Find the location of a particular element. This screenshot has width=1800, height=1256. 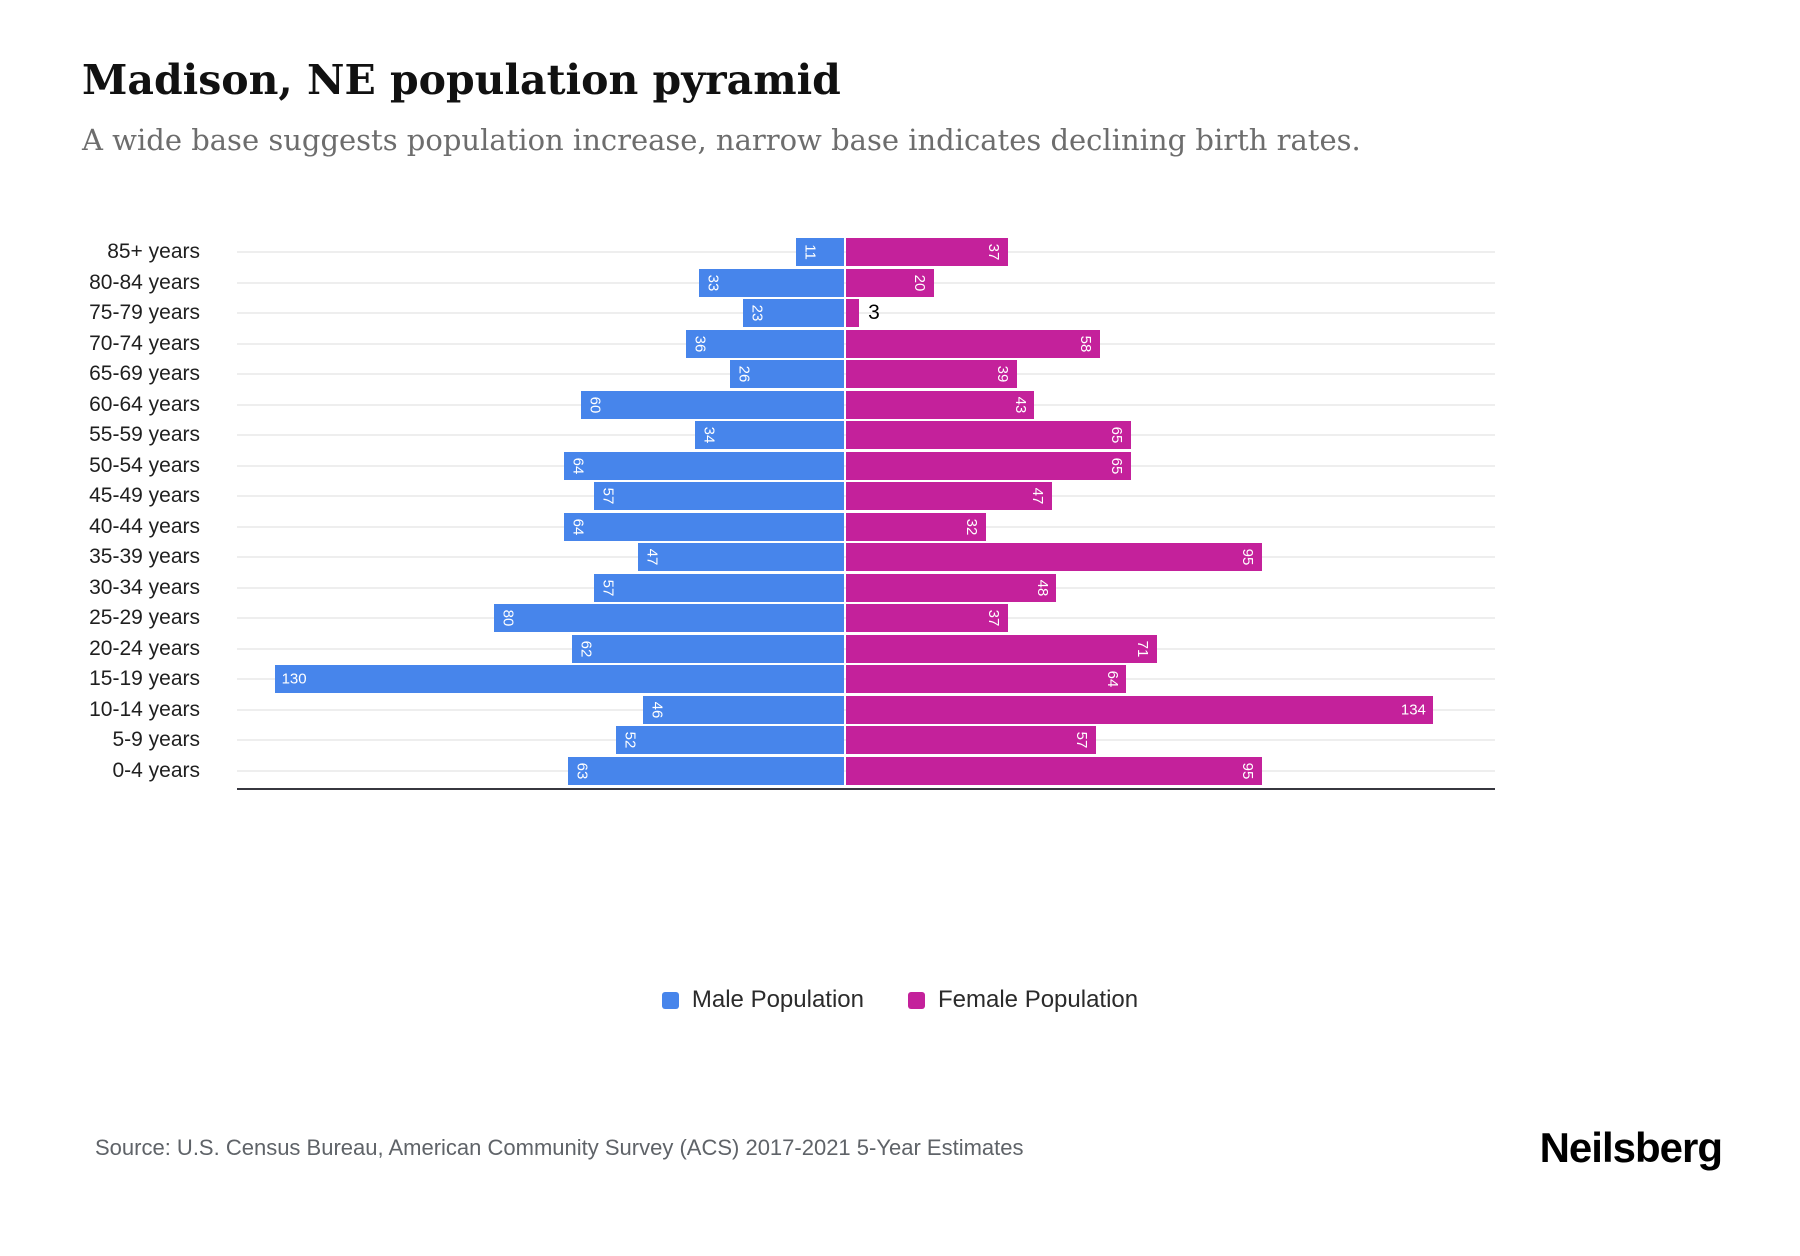

legend-item-female: Female Population is located at coordinates (1023, 1000).